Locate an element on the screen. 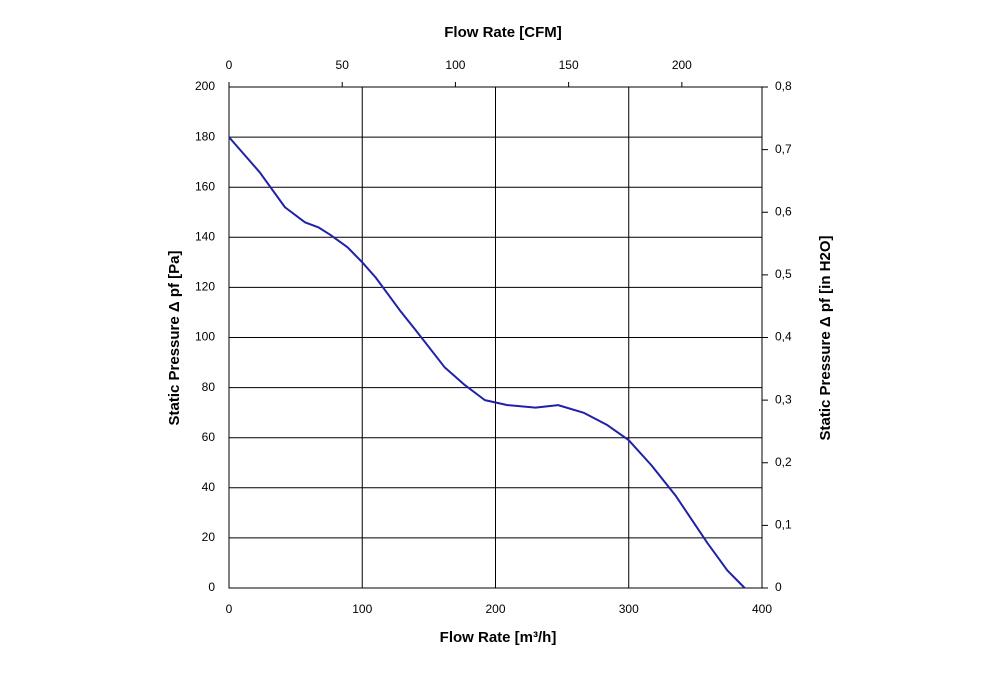 This screenshot has height=700, width=1000. y-tick-label: 180 is located at coordinates (205, 136).